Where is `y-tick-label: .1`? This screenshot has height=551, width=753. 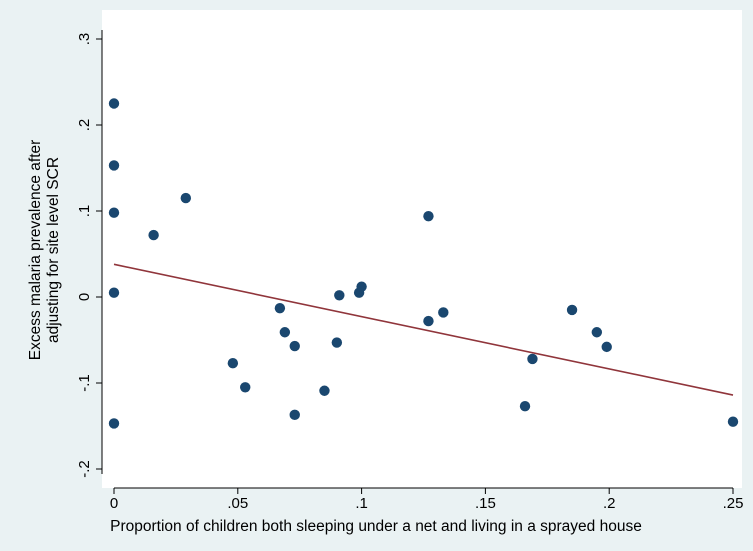 y-tick-label: .1 is located at coordinates (84, 211).